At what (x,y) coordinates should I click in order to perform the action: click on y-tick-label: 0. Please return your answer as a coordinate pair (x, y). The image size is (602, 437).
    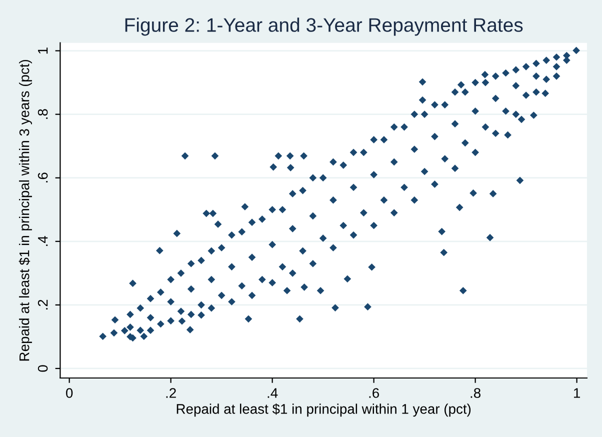
    Looking at the image, I should click on (43, 368).